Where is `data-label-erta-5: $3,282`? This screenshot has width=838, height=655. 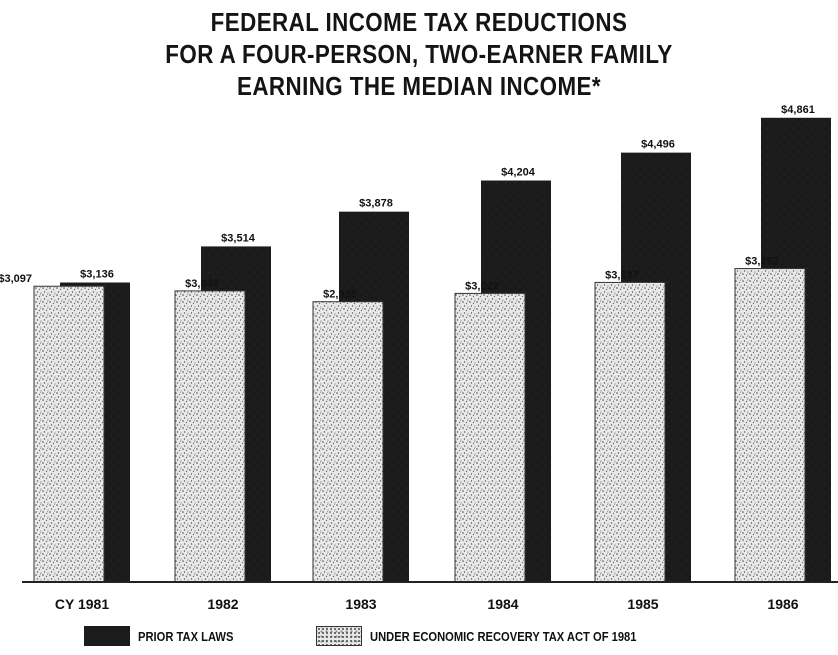
data-label-erta-5: $3,282 is located at coordinates (762, 262).